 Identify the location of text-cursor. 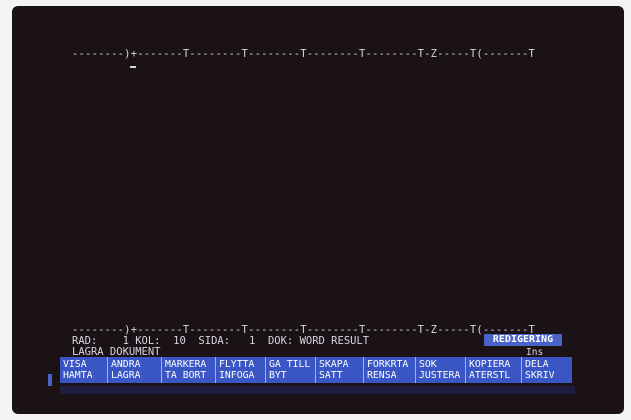
(133, 67).